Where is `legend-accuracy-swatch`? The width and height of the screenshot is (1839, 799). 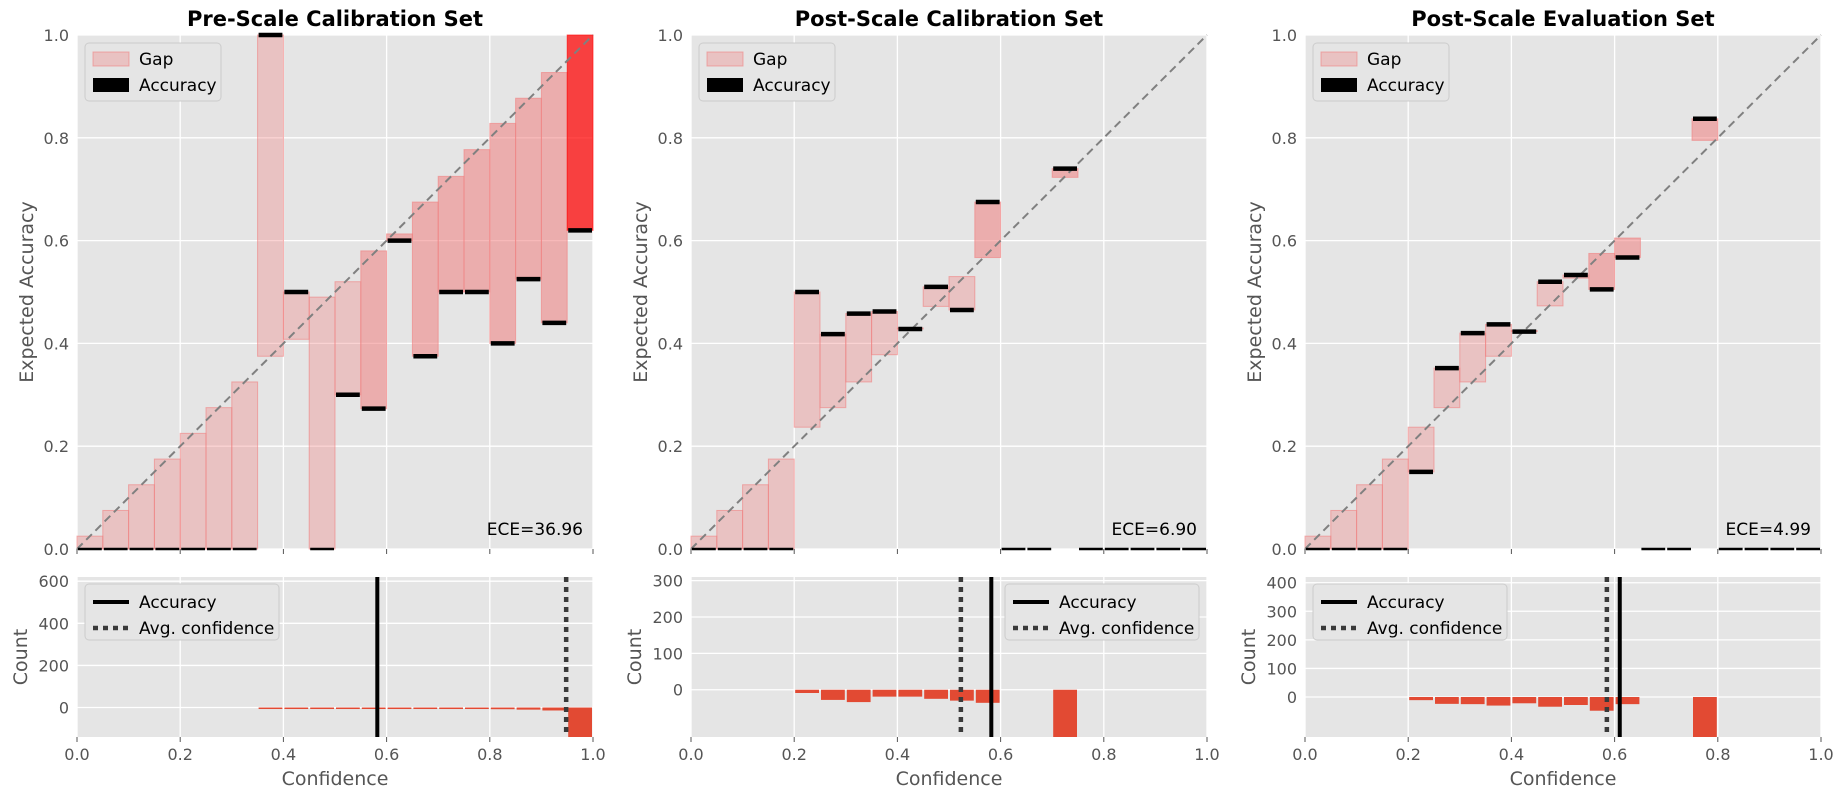 legend-accuracy-swatch is located at coordinates (1339, 85).